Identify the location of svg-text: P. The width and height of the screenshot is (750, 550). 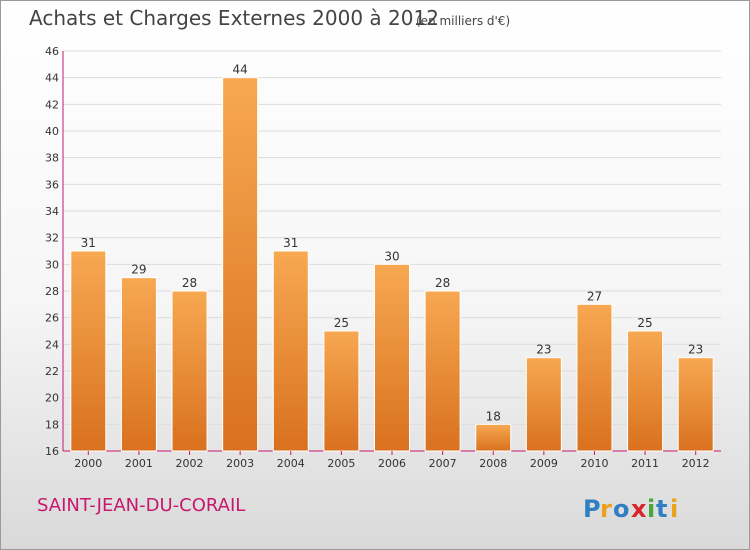
(592, 509).